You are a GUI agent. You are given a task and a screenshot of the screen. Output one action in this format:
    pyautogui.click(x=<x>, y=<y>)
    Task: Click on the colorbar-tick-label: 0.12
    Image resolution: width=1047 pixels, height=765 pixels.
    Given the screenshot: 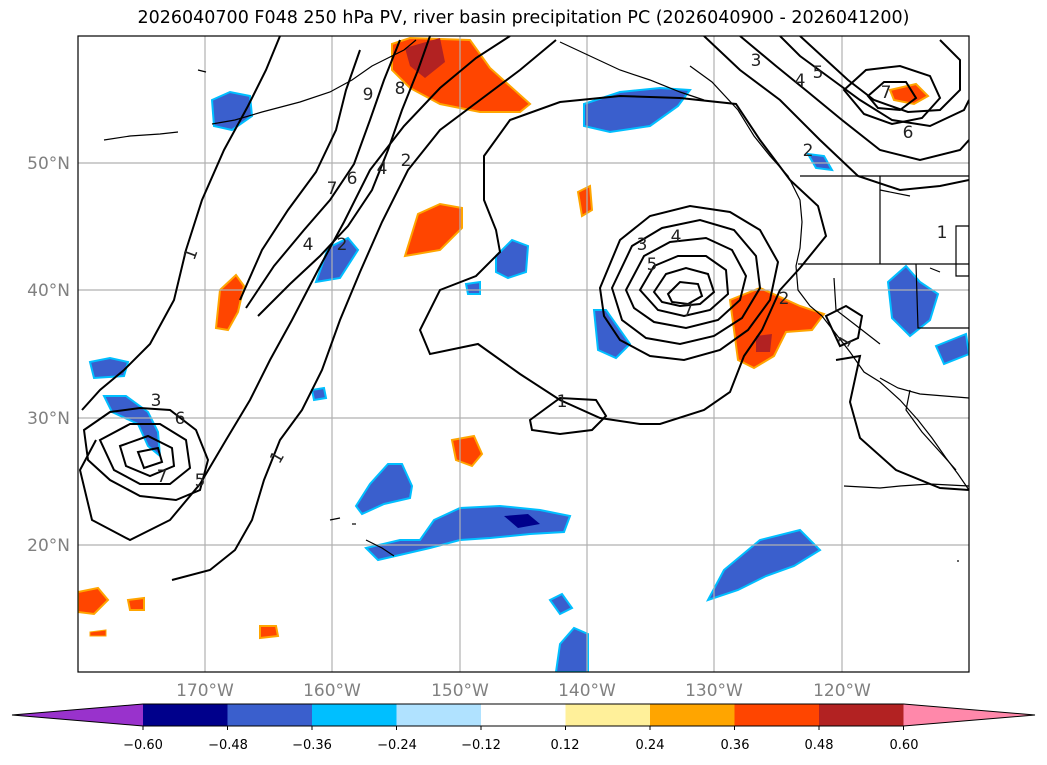 What is the action you would take?
    pyautogui.click(x=565, y=745)
    